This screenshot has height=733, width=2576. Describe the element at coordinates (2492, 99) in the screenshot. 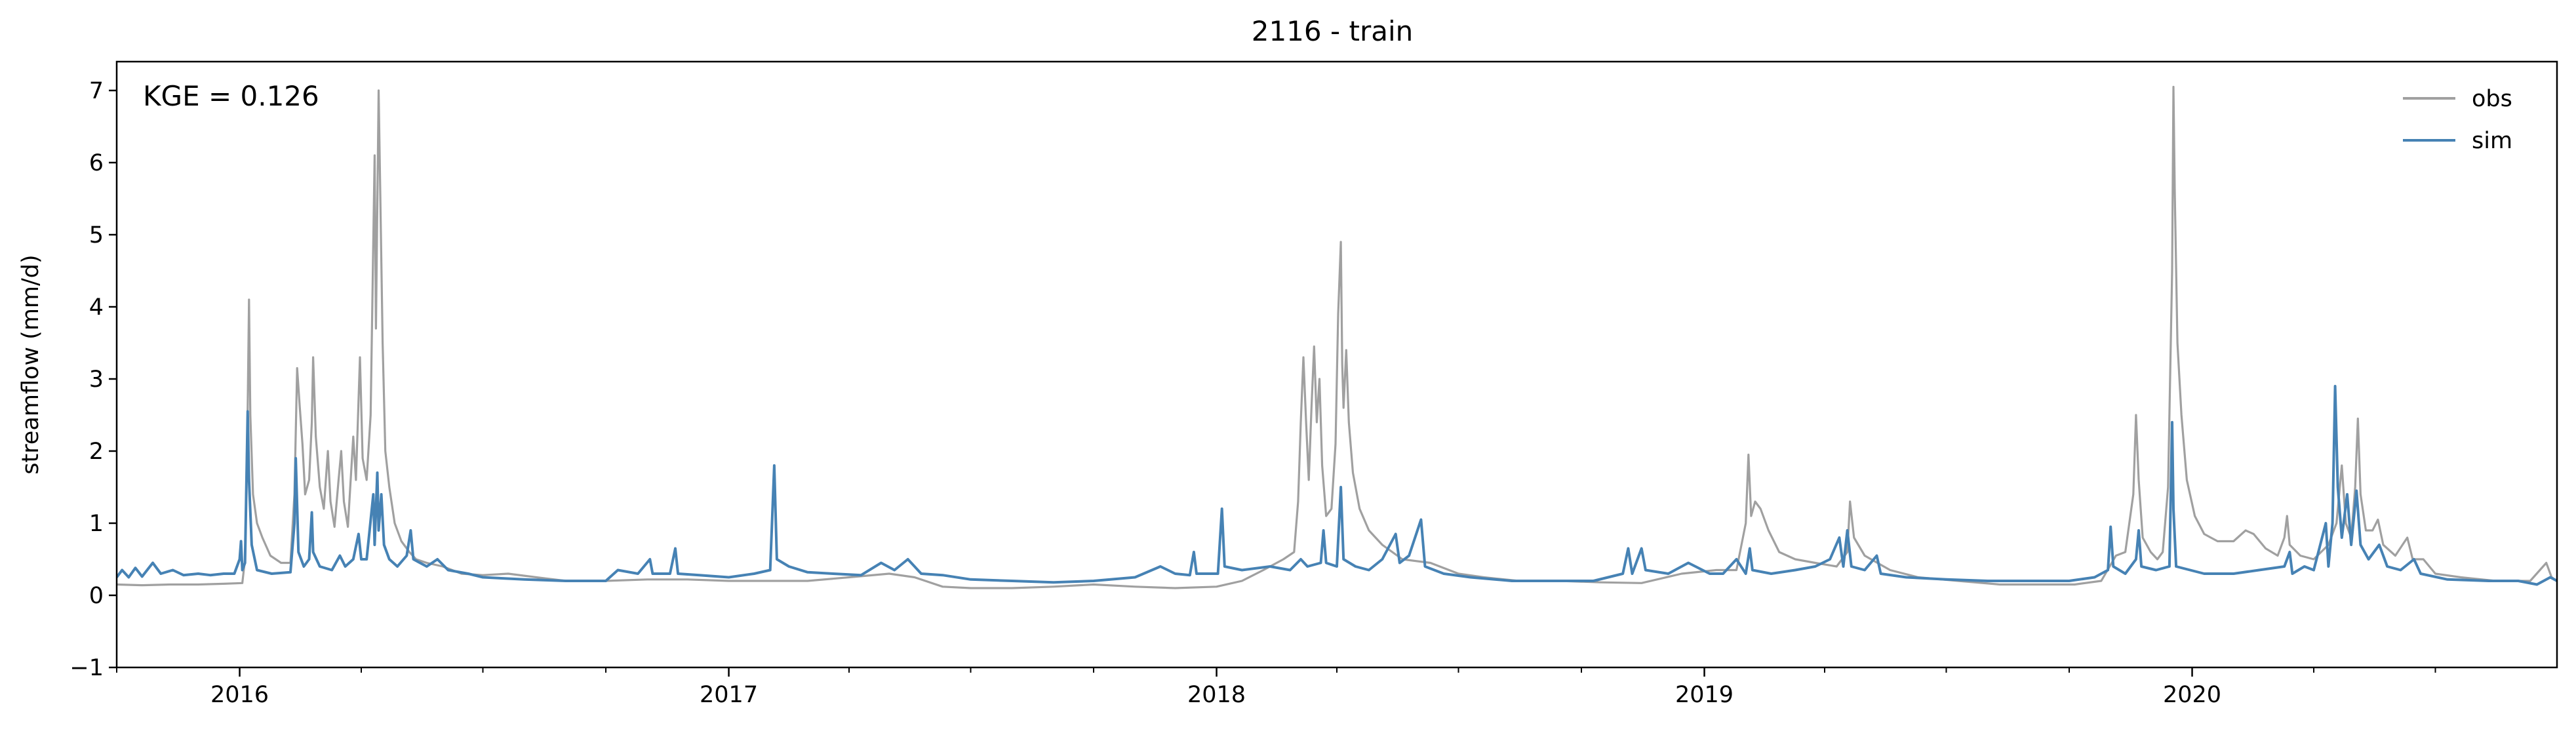

I see `legend-label-obs: obs` at that location.